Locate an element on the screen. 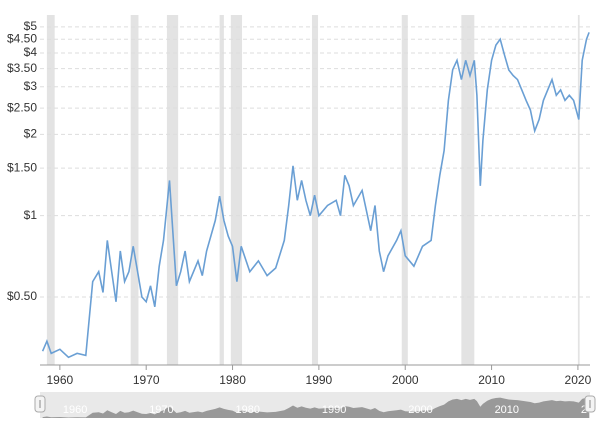 The height and width of the screenshot is (430, 600). x-tick-label: 1960 is located at coordinates (60, 380).